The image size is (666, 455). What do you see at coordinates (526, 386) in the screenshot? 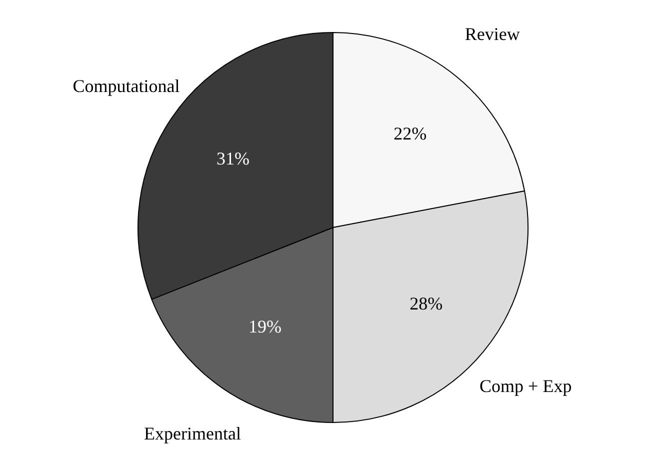
I see `slice-label: Comp + Exp` at bounding box center [526, 386].